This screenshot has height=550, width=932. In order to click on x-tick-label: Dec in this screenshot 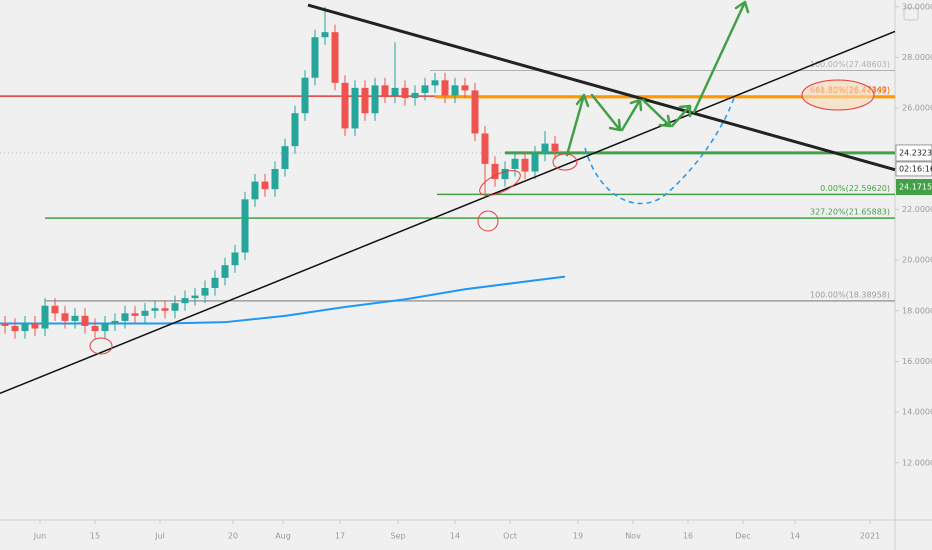, I will do `click(742, 536)`.